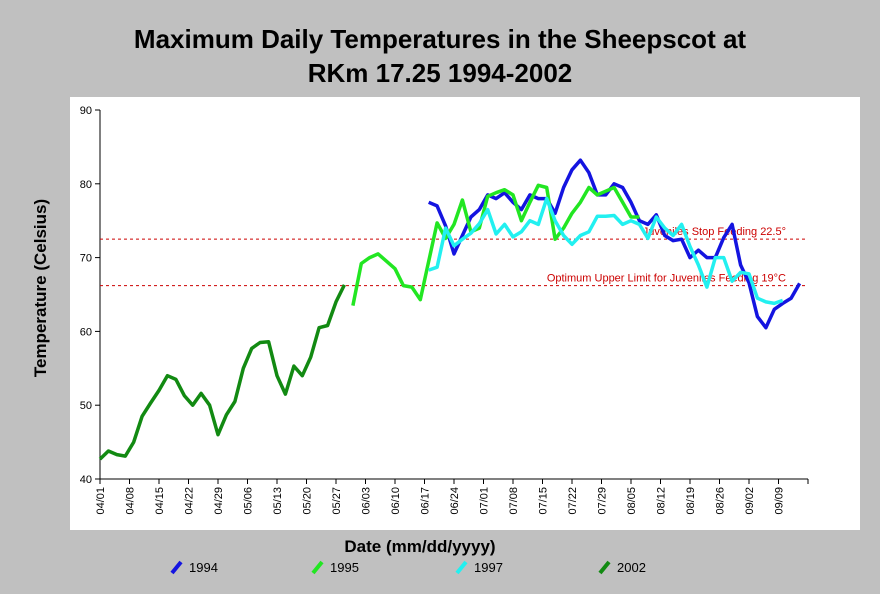  Describe the element at coordinates (721, 501) in the screenshot. I see `x-tick-label: 08/26` at that location.